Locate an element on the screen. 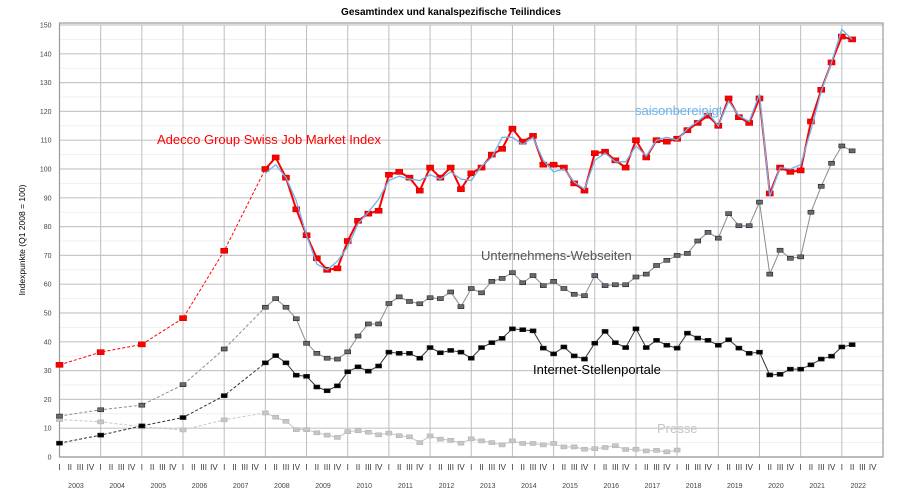 This screenshot has height=500, width=902. x-tick-year: 2020 is located at coordinates (776, 486).